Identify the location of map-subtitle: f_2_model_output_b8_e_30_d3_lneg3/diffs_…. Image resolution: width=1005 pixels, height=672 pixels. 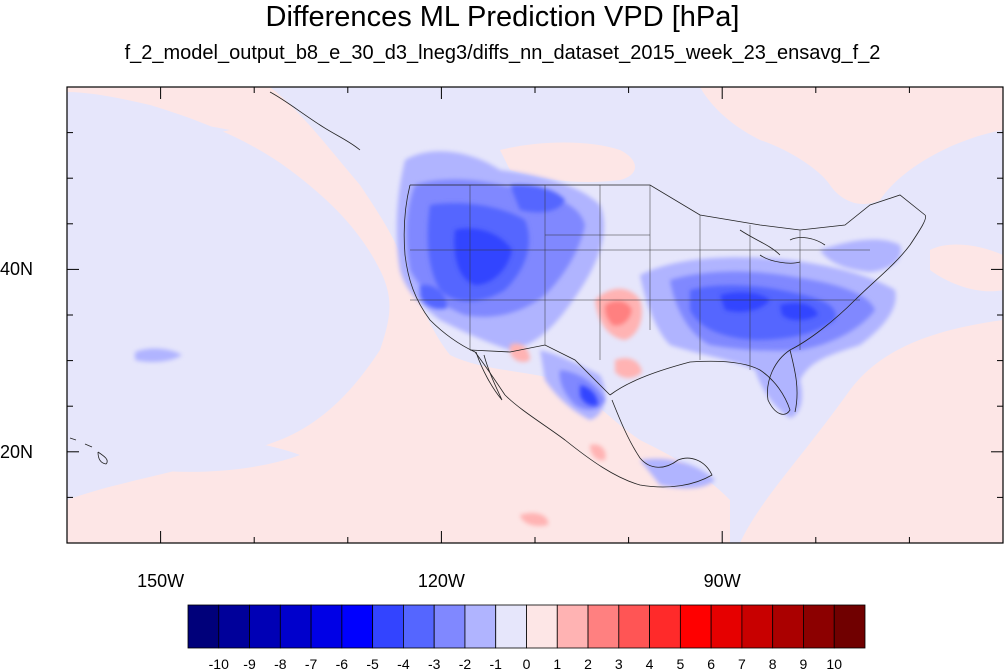
(502, 53).